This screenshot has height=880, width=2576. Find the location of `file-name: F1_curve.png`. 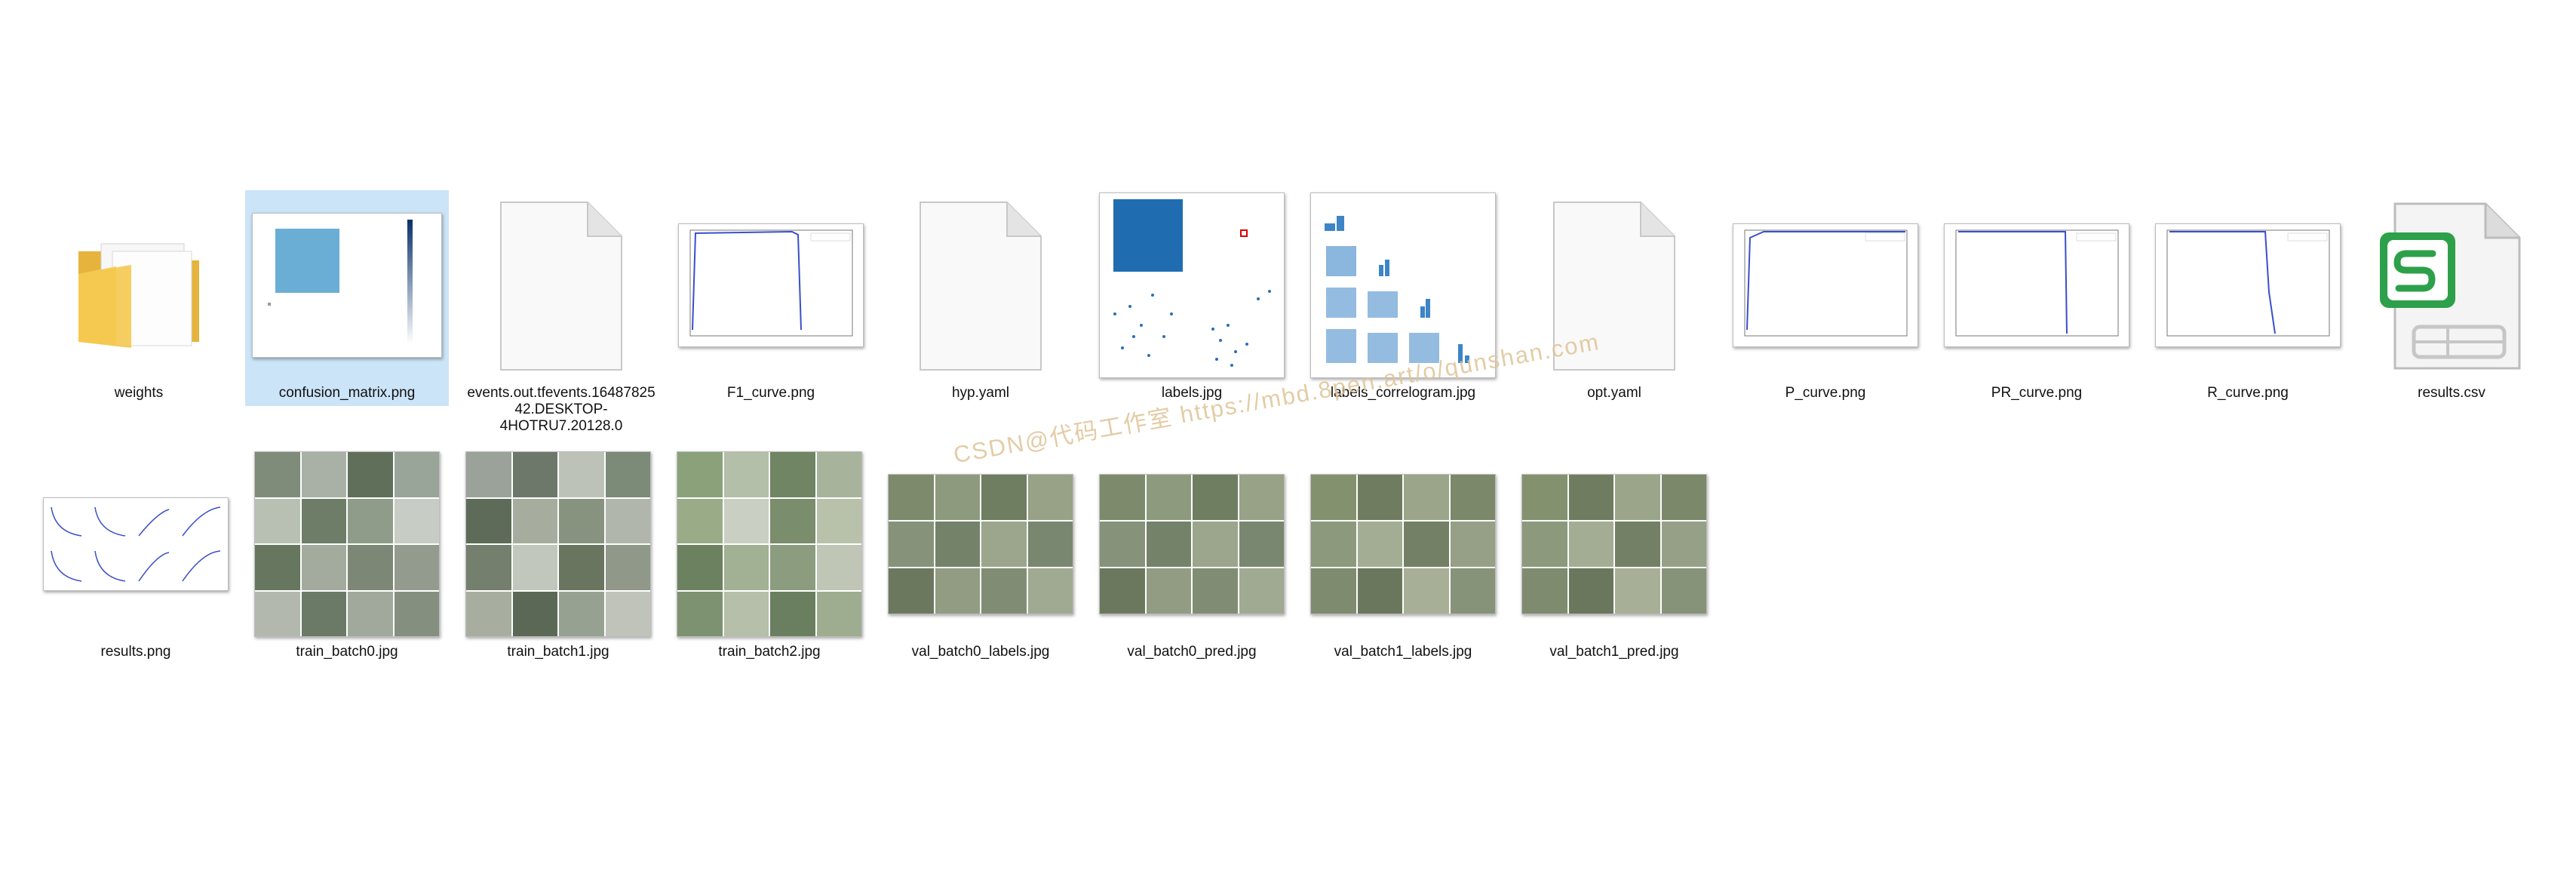

file-name: F1_curve.png is located at coordinates (770, 393).